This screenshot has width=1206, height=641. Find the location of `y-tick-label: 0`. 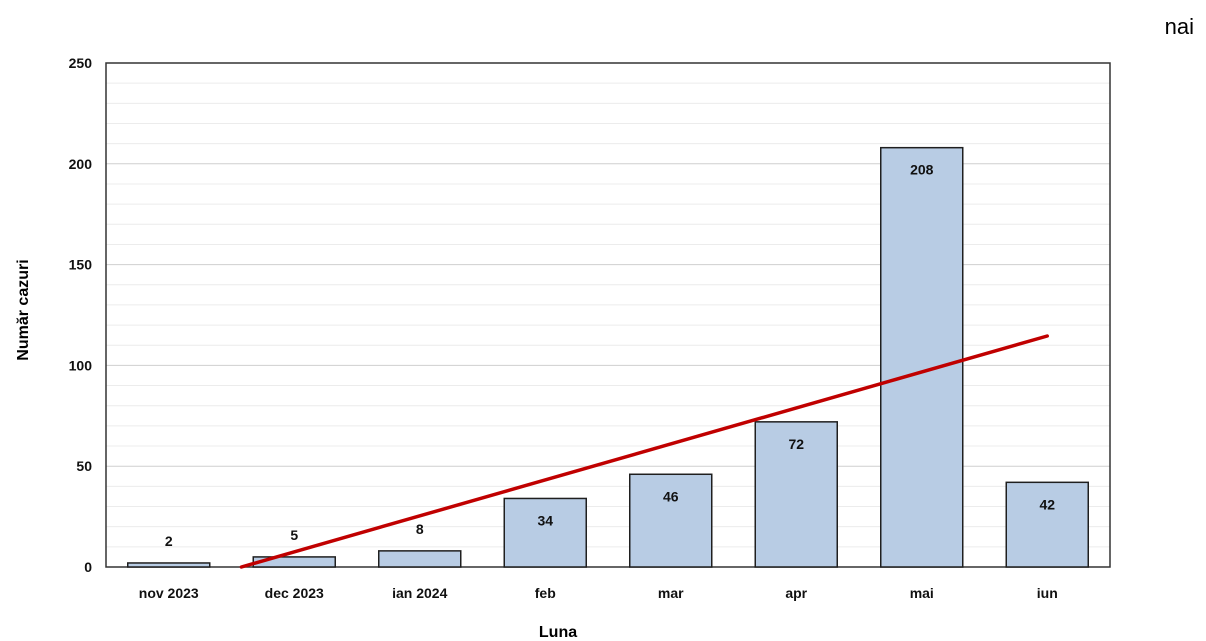

y-tick-label: 0 is located at coordinates (88, 567).